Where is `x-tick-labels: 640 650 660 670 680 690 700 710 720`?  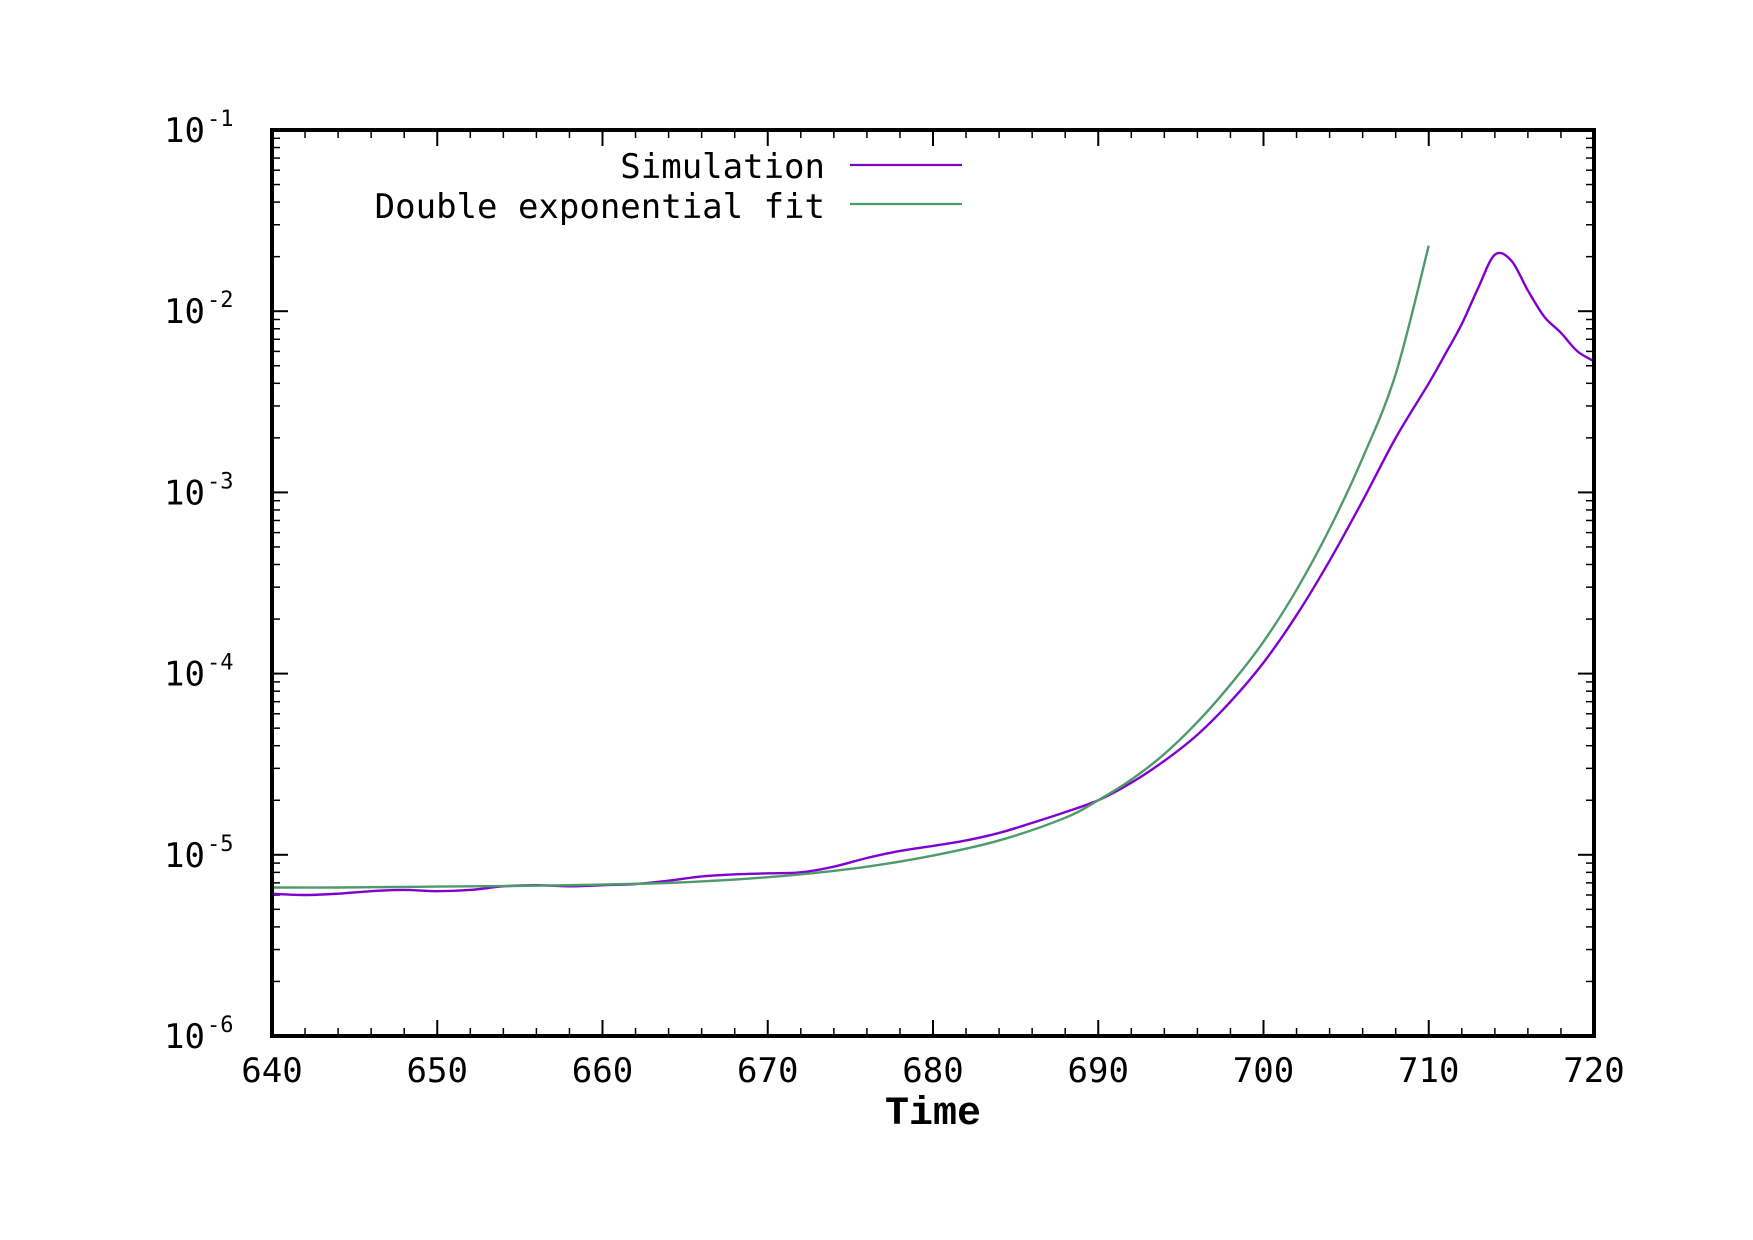 x-tick-labels: 640 650 660 670 680 690 700 710 720 is located at coordinates (932, 1071).